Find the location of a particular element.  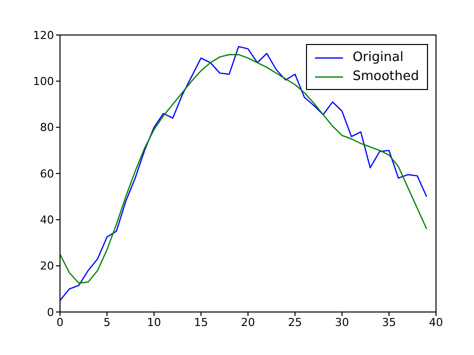

y-tick-label: 20 is located at coordinates (47, 266).